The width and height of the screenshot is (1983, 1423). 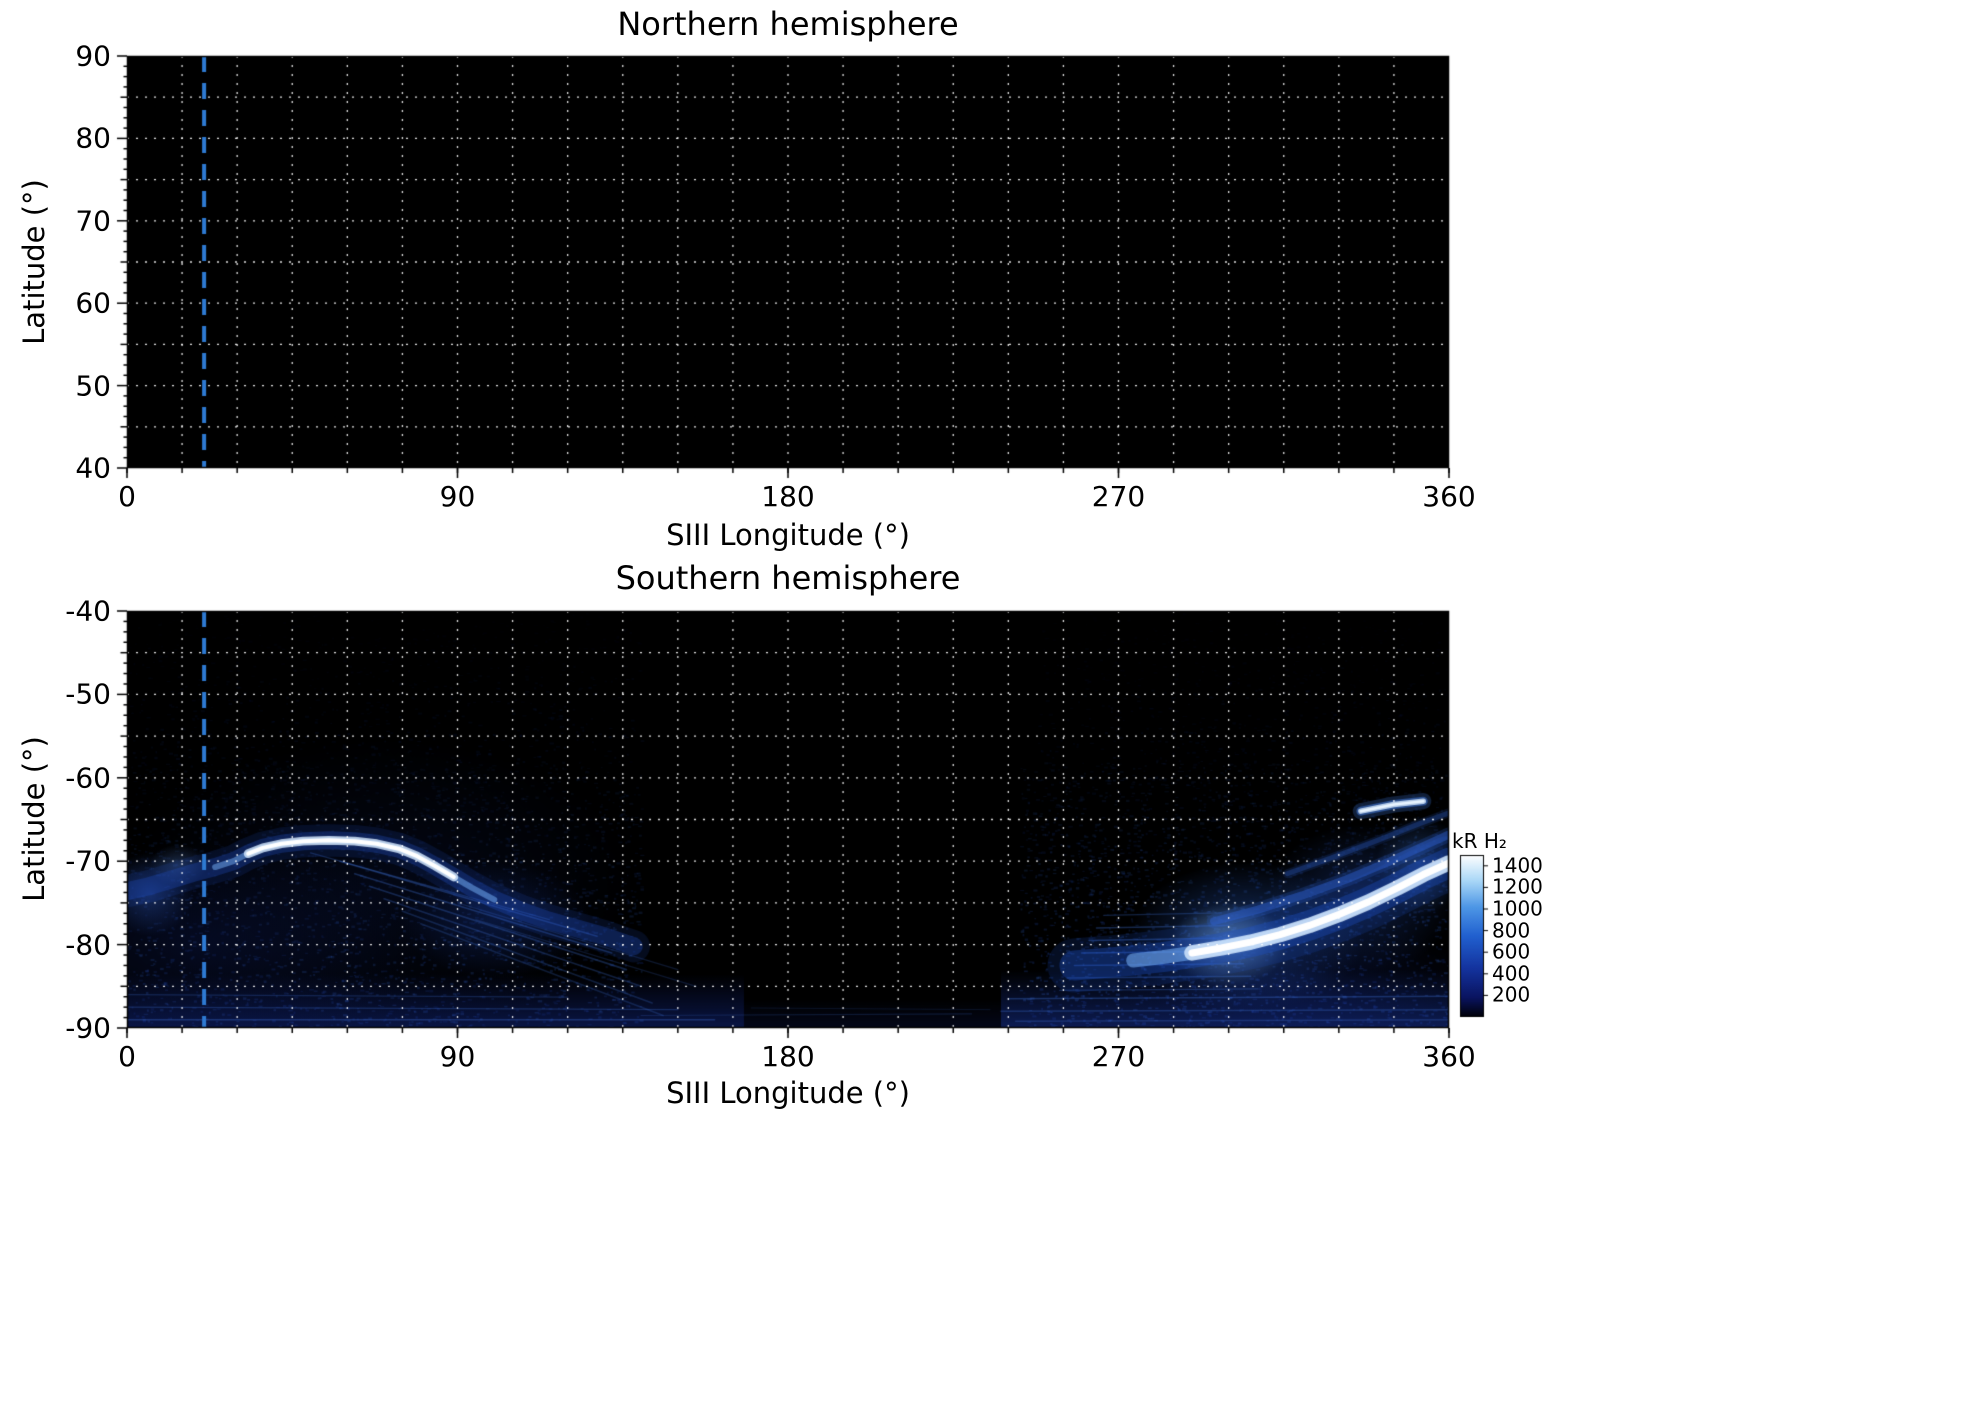 What do you see at coordinates (1517, 865) in the screenshot?
I see `colorbar-tick-label: 1400` at bounding box center [1517, 865].